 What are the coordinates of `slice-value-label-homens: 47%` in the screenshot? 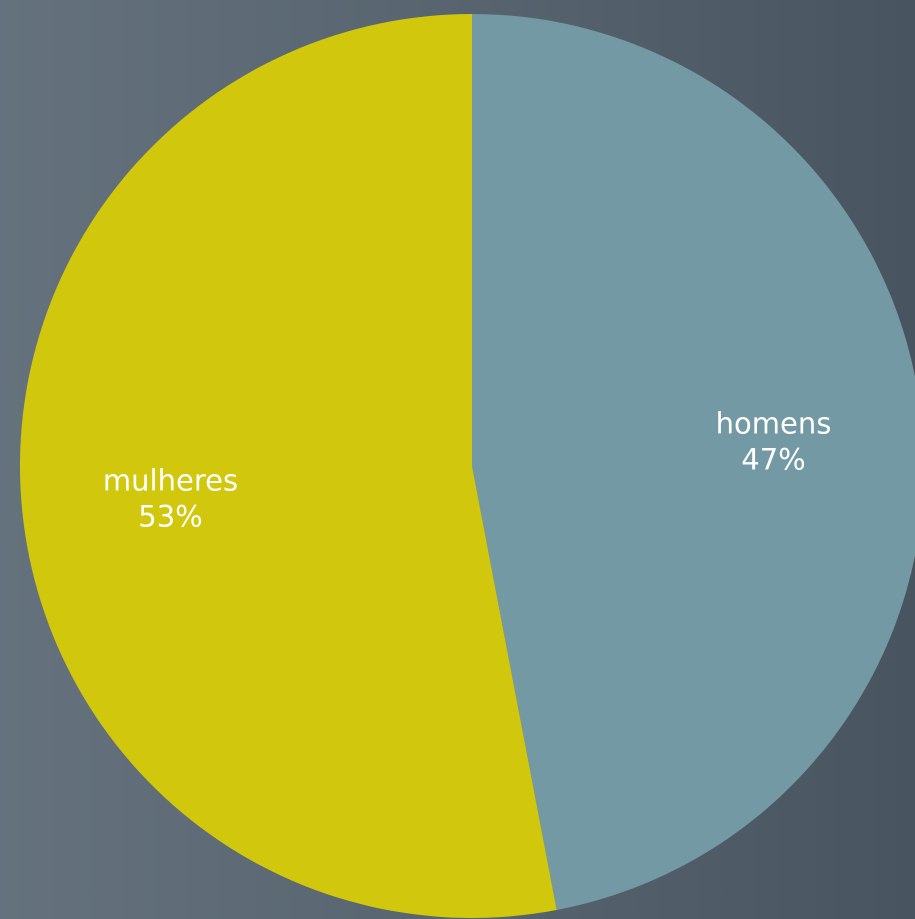 It's located at (773, 460).